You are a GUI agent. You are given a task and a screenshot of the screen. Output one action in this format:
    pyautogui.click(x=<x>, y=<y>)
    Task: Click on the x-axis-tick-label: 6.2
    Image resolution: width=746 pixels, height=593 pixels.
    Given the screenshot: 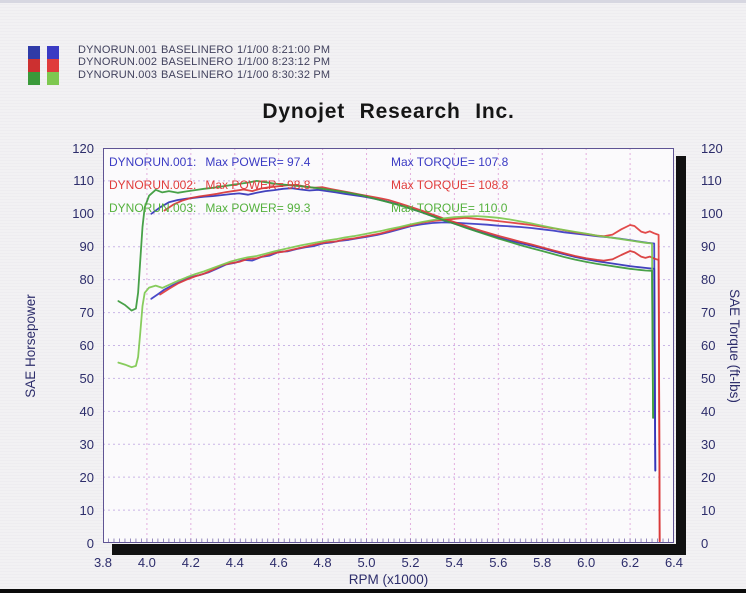 What is the action you would take?
    pyautogui.click(x=630, y=562)
    